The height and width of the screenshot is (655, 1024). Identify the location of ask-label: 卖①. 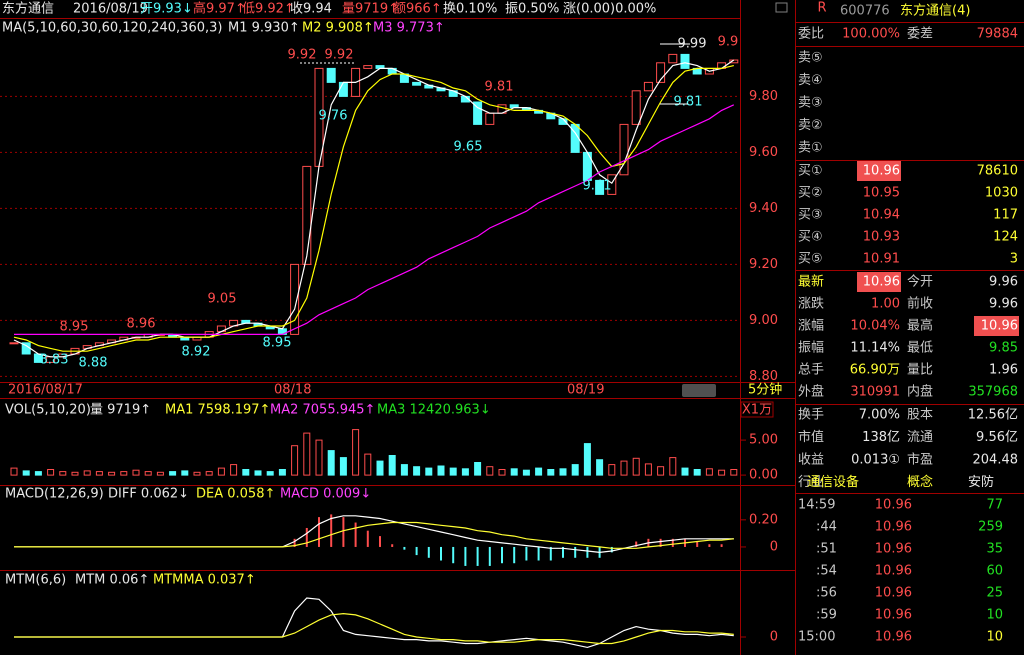
(810, 148).